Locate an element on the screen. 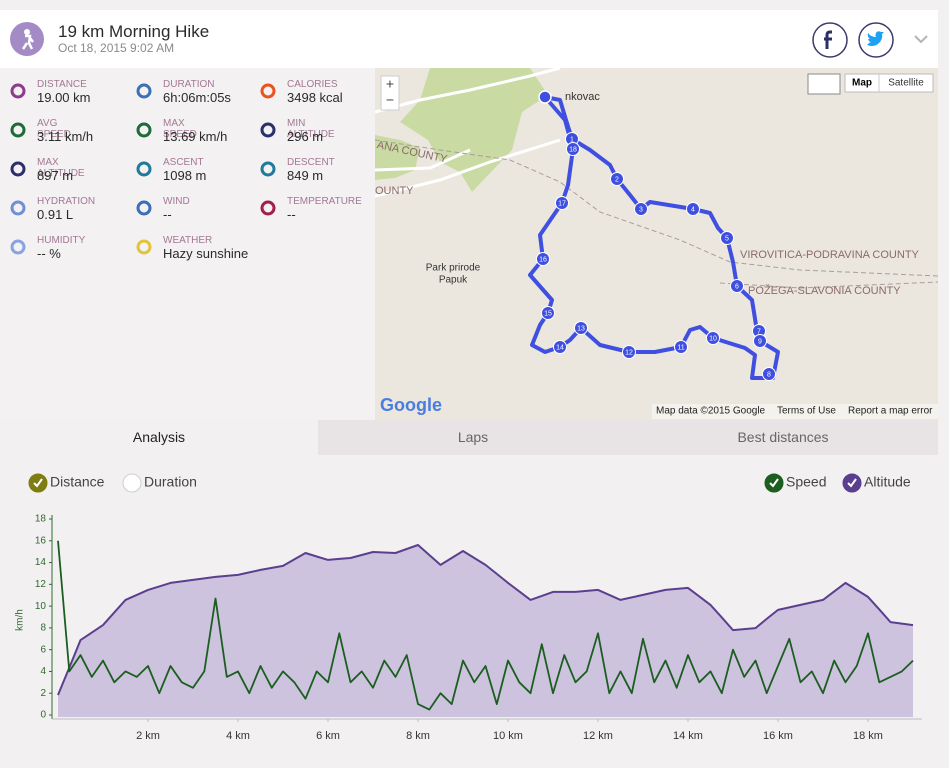  route-marker-label: 13 is located at coordinates (581, 328).